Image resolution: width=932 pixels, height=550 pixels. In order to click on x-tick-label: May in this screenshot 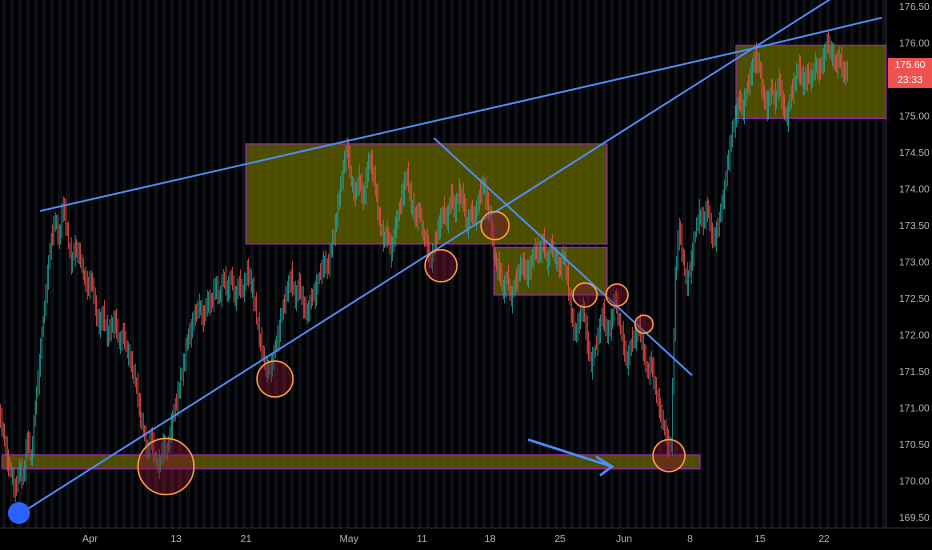, I will do `click(349, 539)`.